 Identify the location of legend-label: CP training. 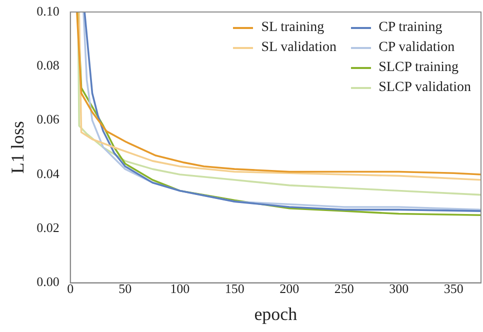
(410, 28).